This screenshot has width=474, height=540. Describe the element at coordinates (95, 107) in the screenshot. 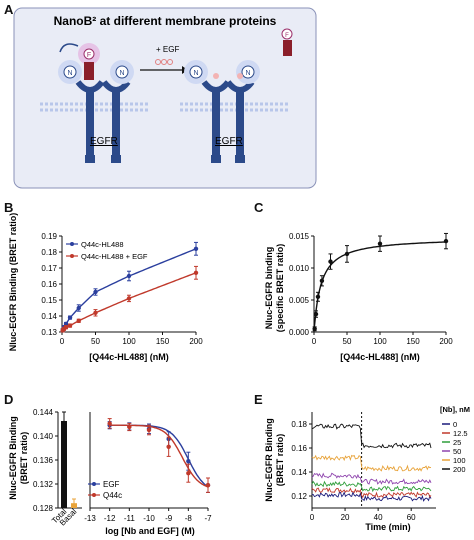

I see `membrane-left` at that location.